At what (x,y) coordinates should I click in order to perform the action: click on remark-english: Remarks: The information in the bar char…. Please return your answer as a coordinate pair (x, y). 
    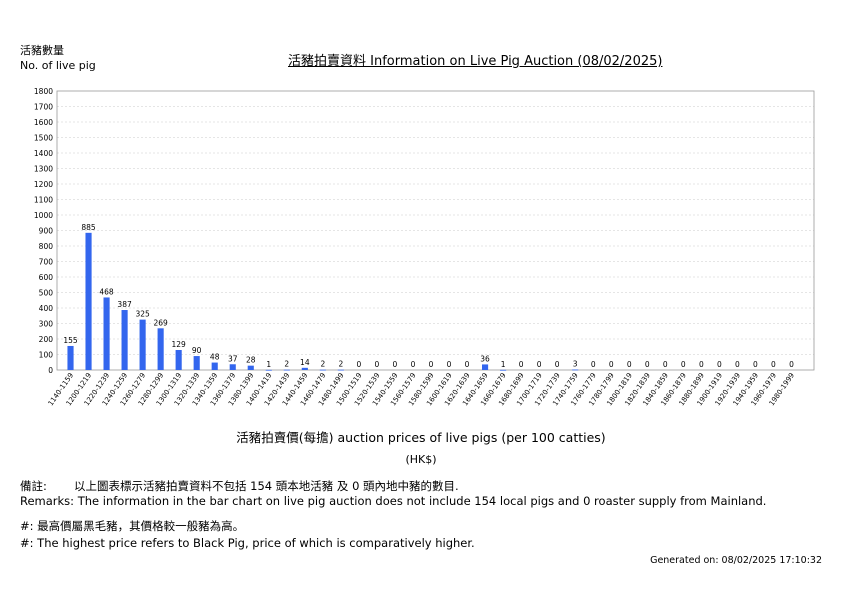
    Looking at the image, I should click on (393, 501).